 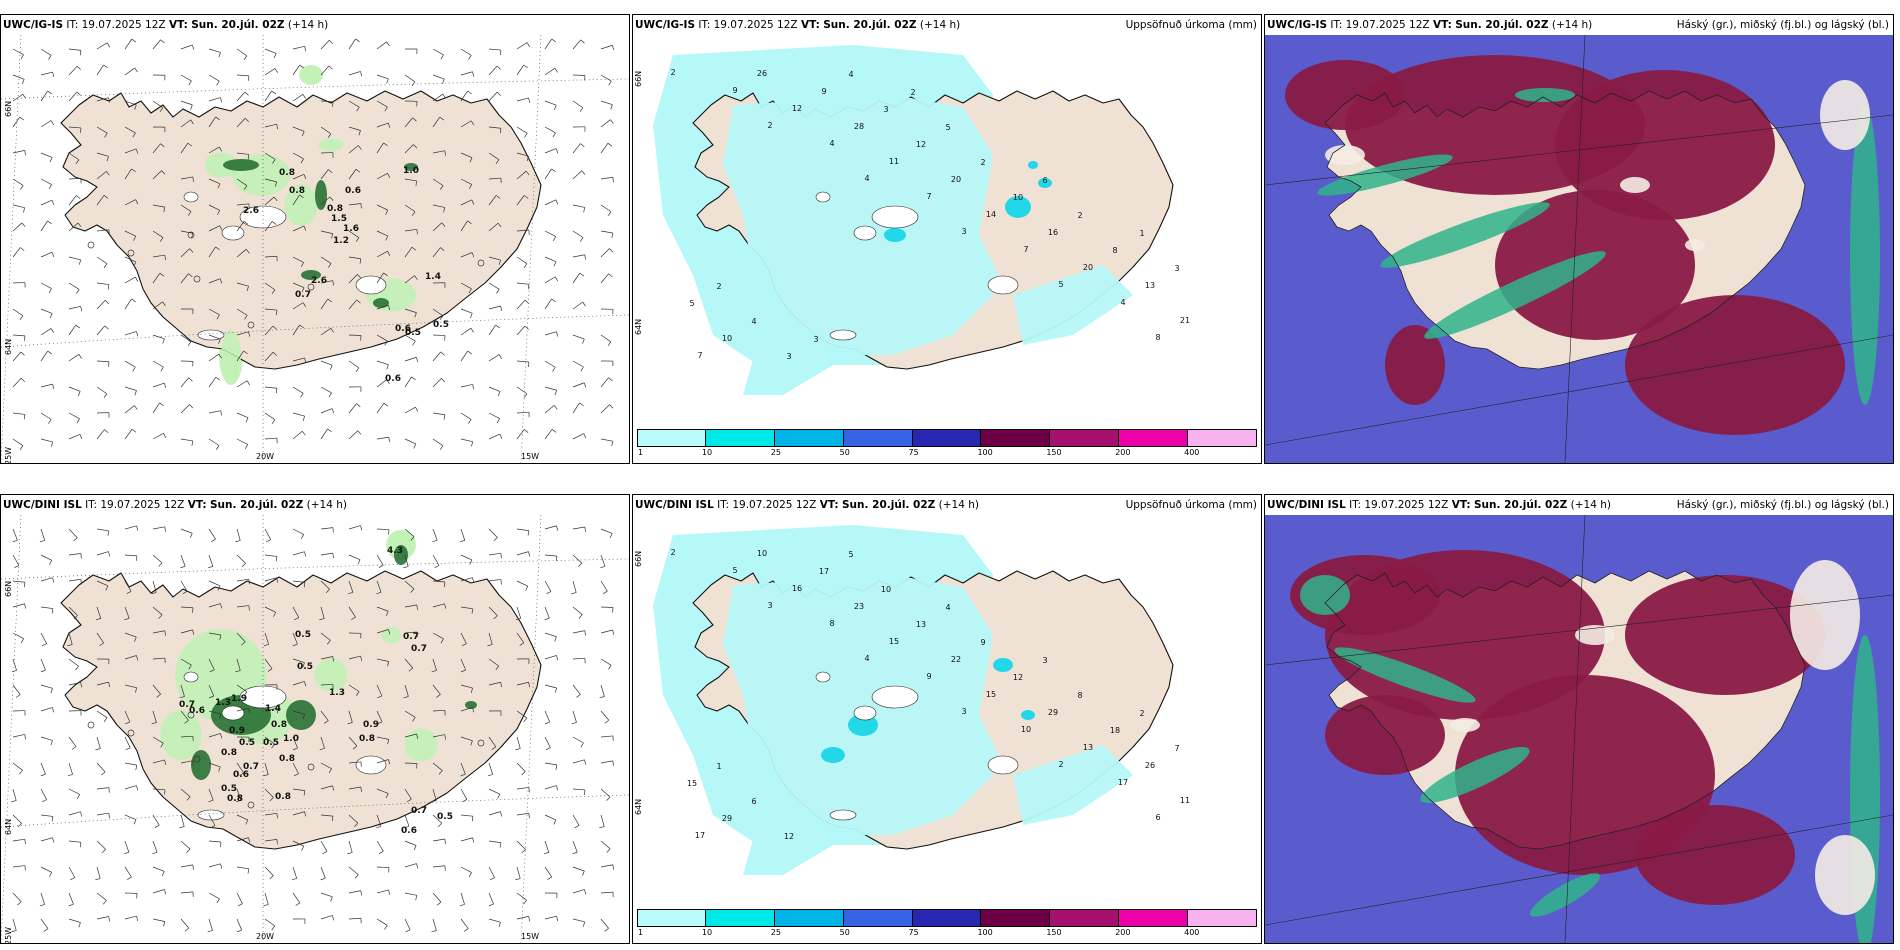 I want to click on wind-value-label: 0.9, so click(x=371, y=725).